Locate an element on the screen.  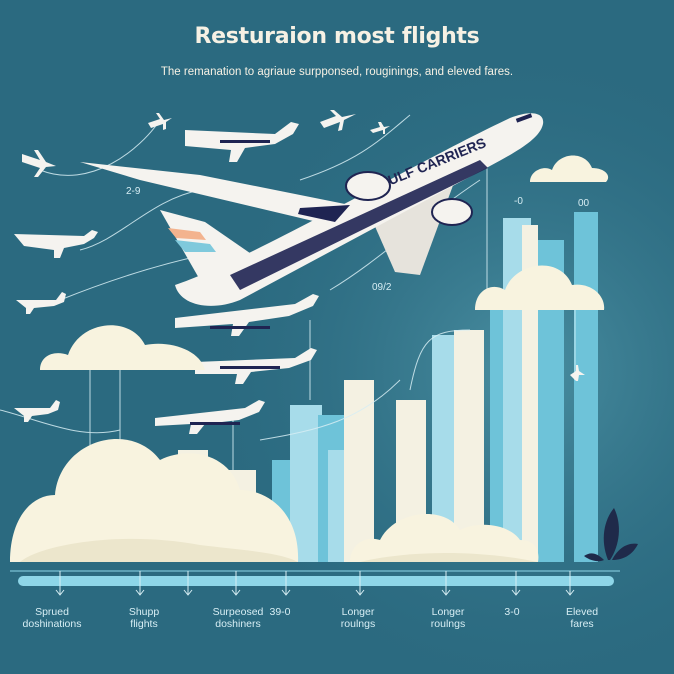
main-aircraft-wing-back is located at coordinates (412, 227).